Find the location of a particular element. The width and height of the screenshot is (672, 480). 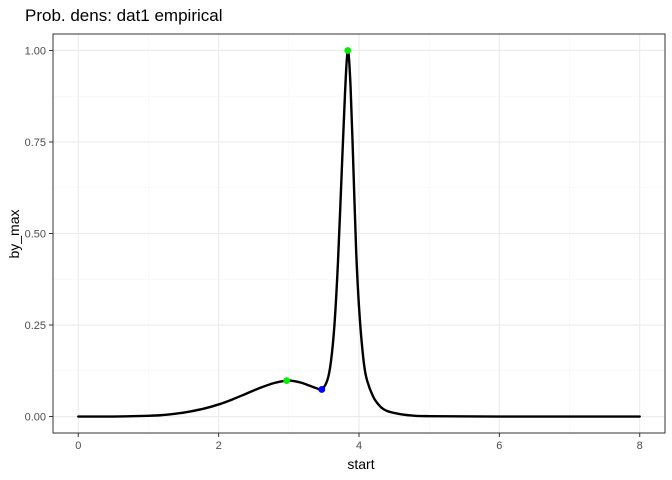

y-tick-label: 0.25 is located at coordinates (35, 326).